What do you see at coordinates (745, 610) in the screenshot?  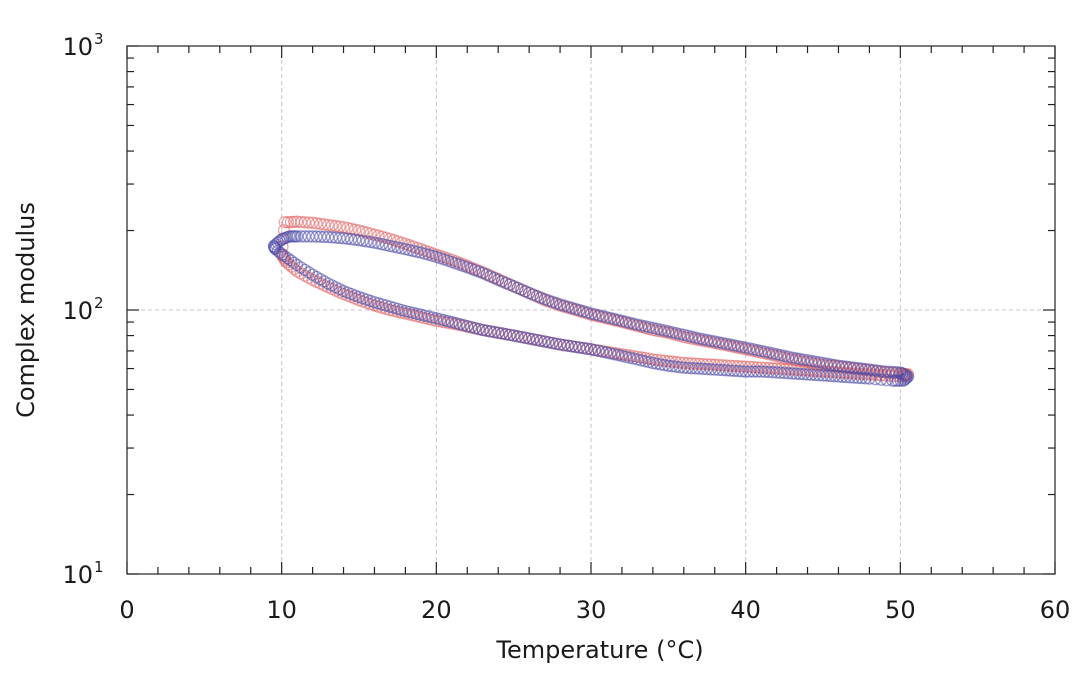 I see `x-tick-label: 40` at bounding box center [745, 610].